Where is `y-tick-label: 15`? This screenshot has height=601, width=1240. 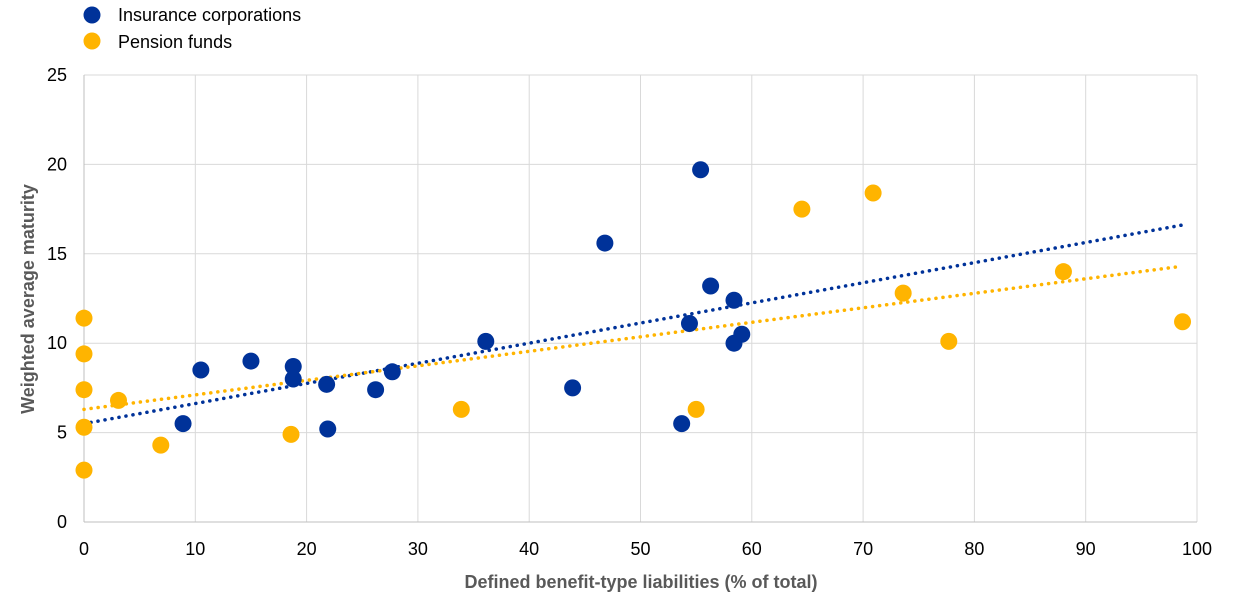 y-tick-label: 15 is located at coordinates (57, 254).